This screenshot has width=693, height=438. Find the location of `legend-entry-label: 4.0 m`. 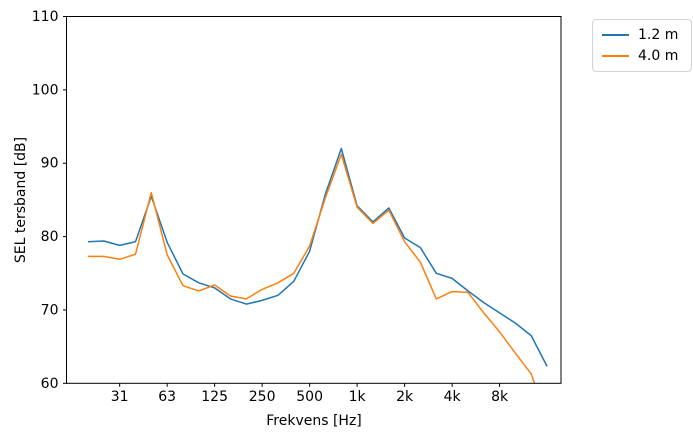

legend-entry-label: 4.0 m is located at coordinates (658, 56).